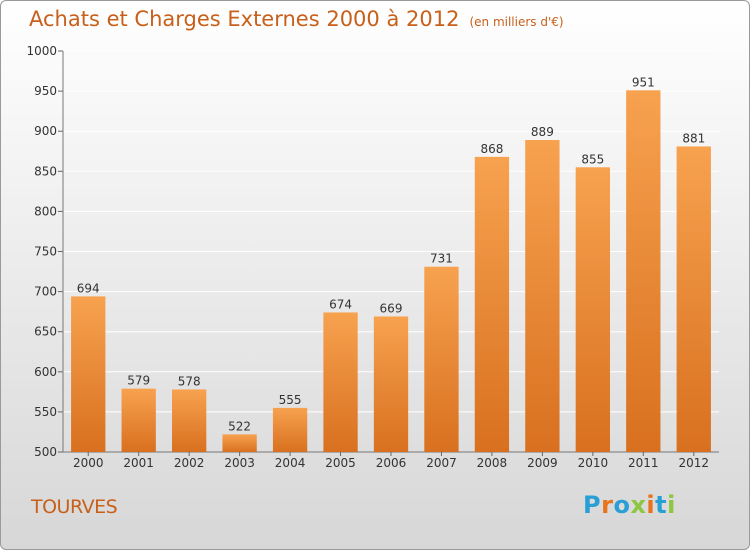 The width and height of the screenshot is (750, 550). What do you see at coordinates (41, 51) in the screenshot?
I see `y-tick-label: 1000` at bounding box center [41, 51].